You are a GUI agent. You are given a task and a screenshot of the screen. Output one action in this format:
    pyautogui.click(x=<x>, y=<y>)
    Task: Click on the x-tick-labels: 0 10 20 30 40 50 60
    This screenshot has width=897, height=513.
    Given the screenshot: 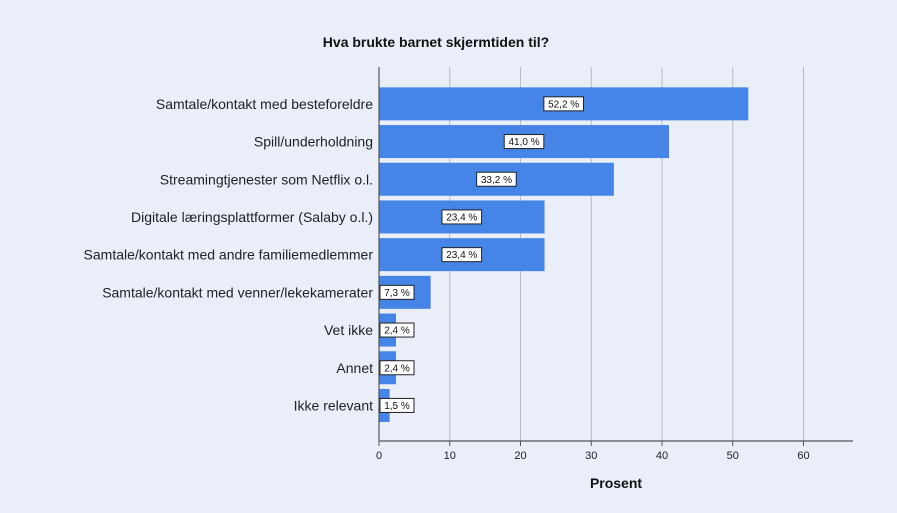 What is the action you would take?
    pyautogui.click(x=593, y=456)
    